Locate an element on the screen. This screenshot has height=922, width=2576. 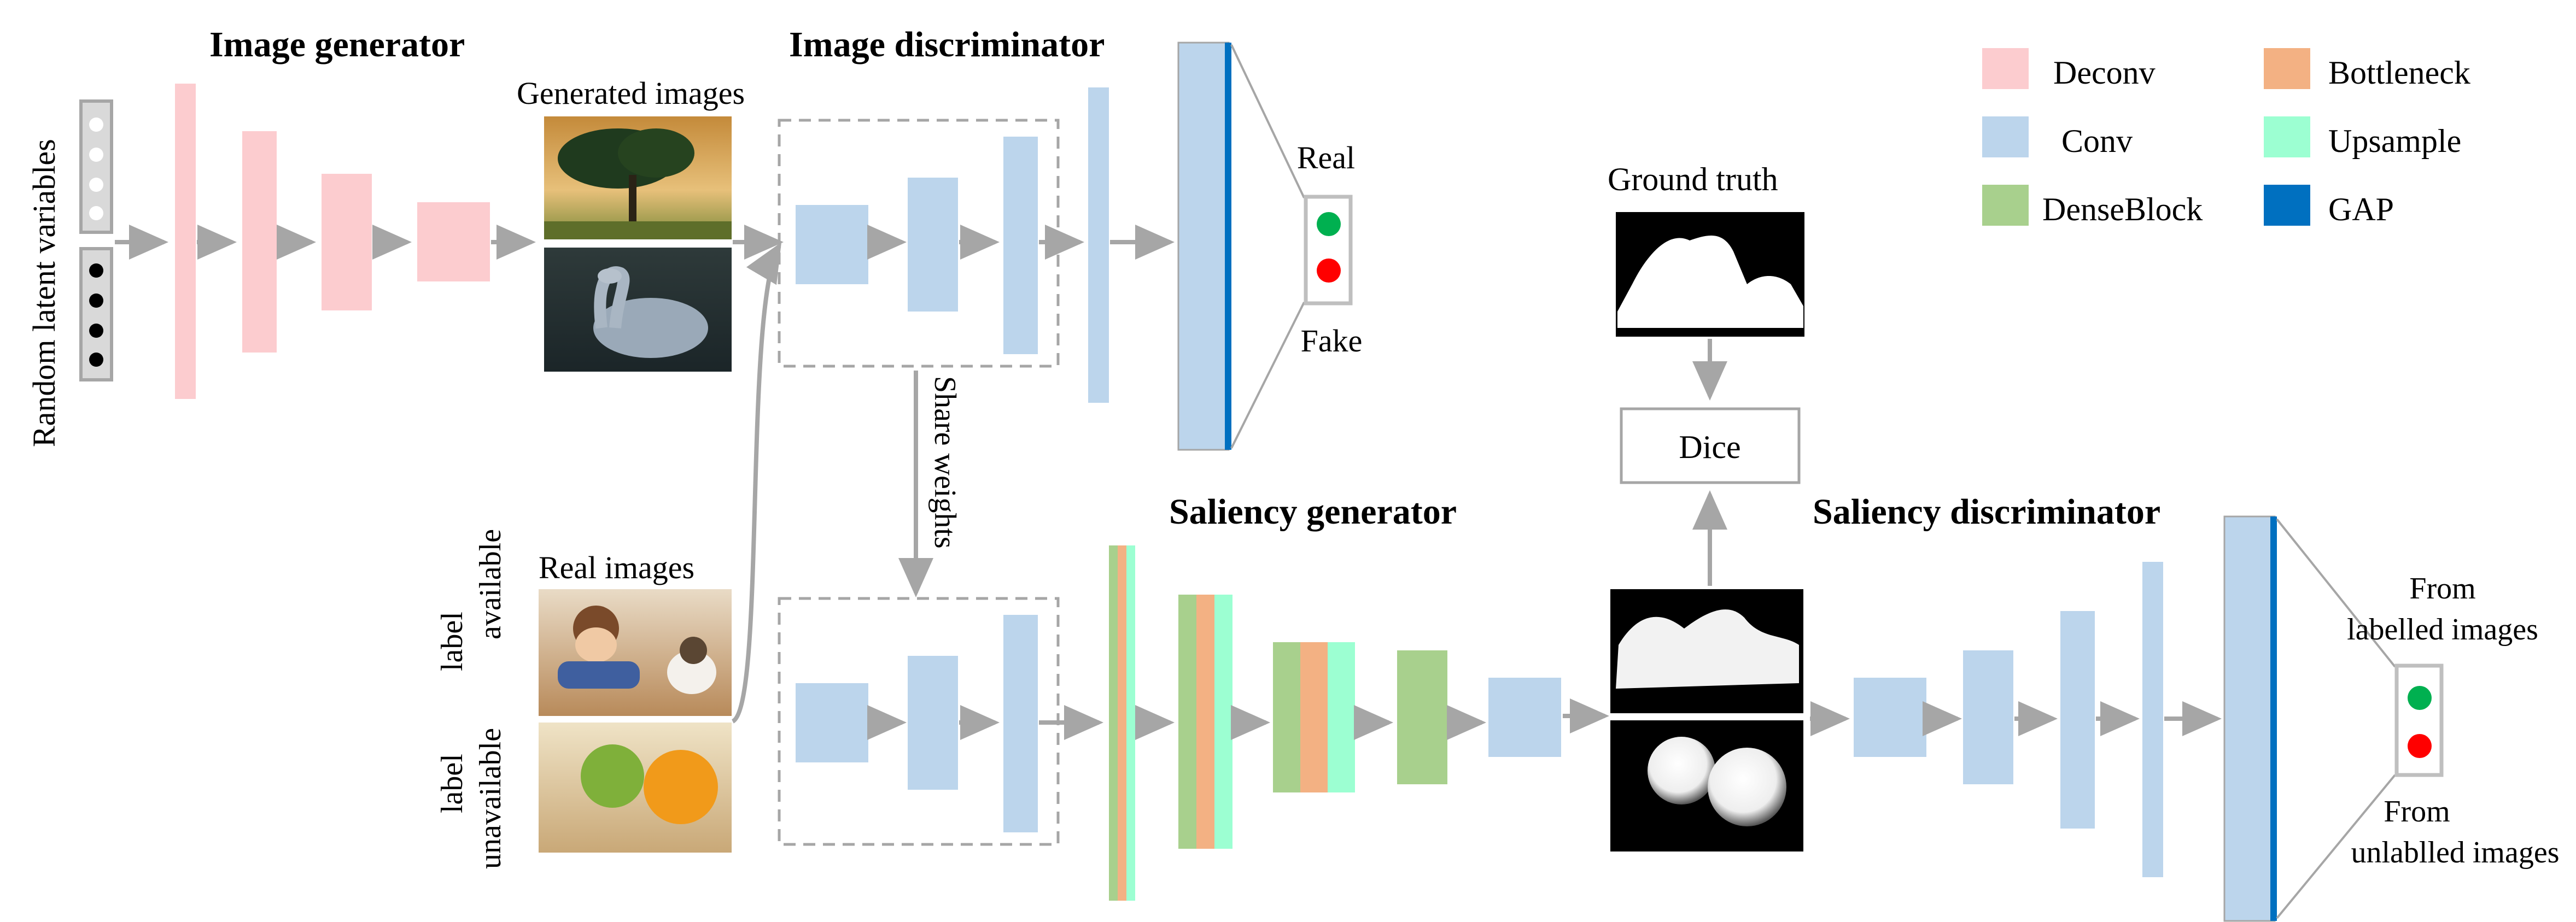
generated-image-swan is located at coordinates (638, 310).